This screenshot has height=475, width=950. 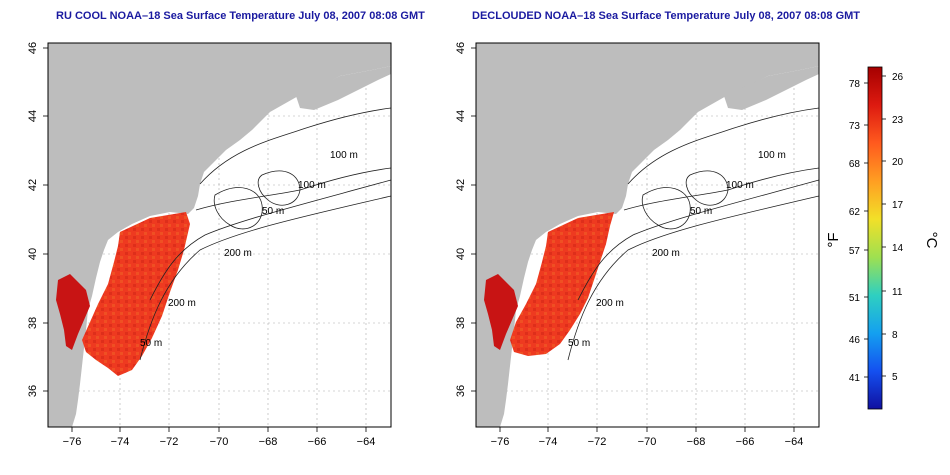 What do you see at coordinates (898, 77) in the screenshot?
I see `colorbar-c-tick-label: 26` at bounding box center [898, 77].